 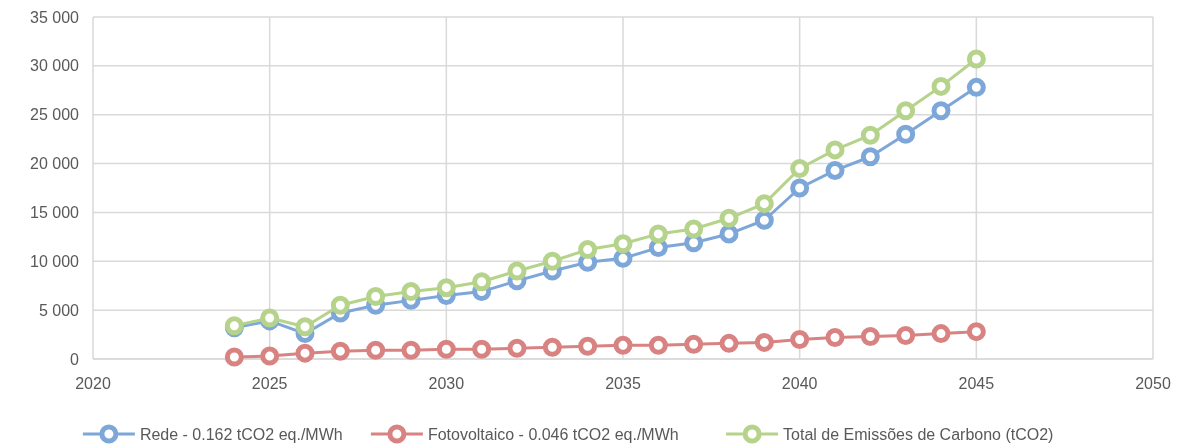 What do you see at coordinates (55, 213) in the screenshot?
I see `y-tick-label: 15 000` at bounding box center [55, 213].